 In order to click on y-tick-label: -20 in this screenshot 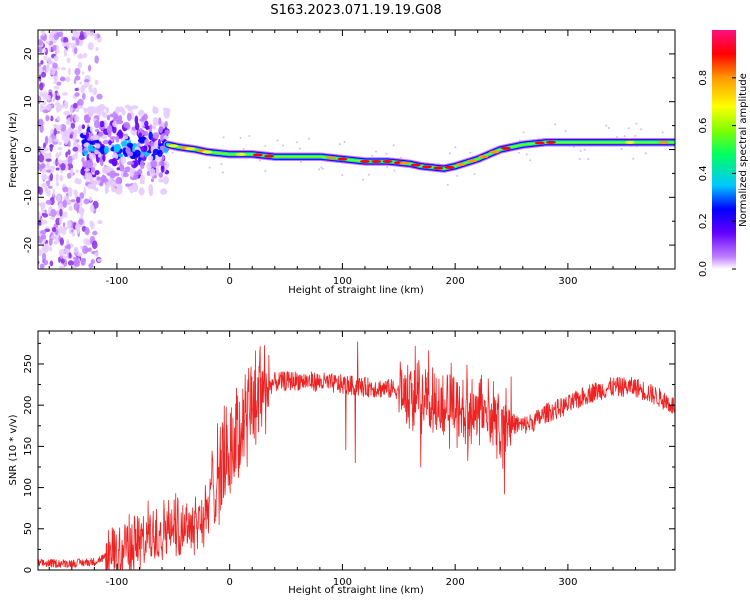, I will do `click(28, 245)`.